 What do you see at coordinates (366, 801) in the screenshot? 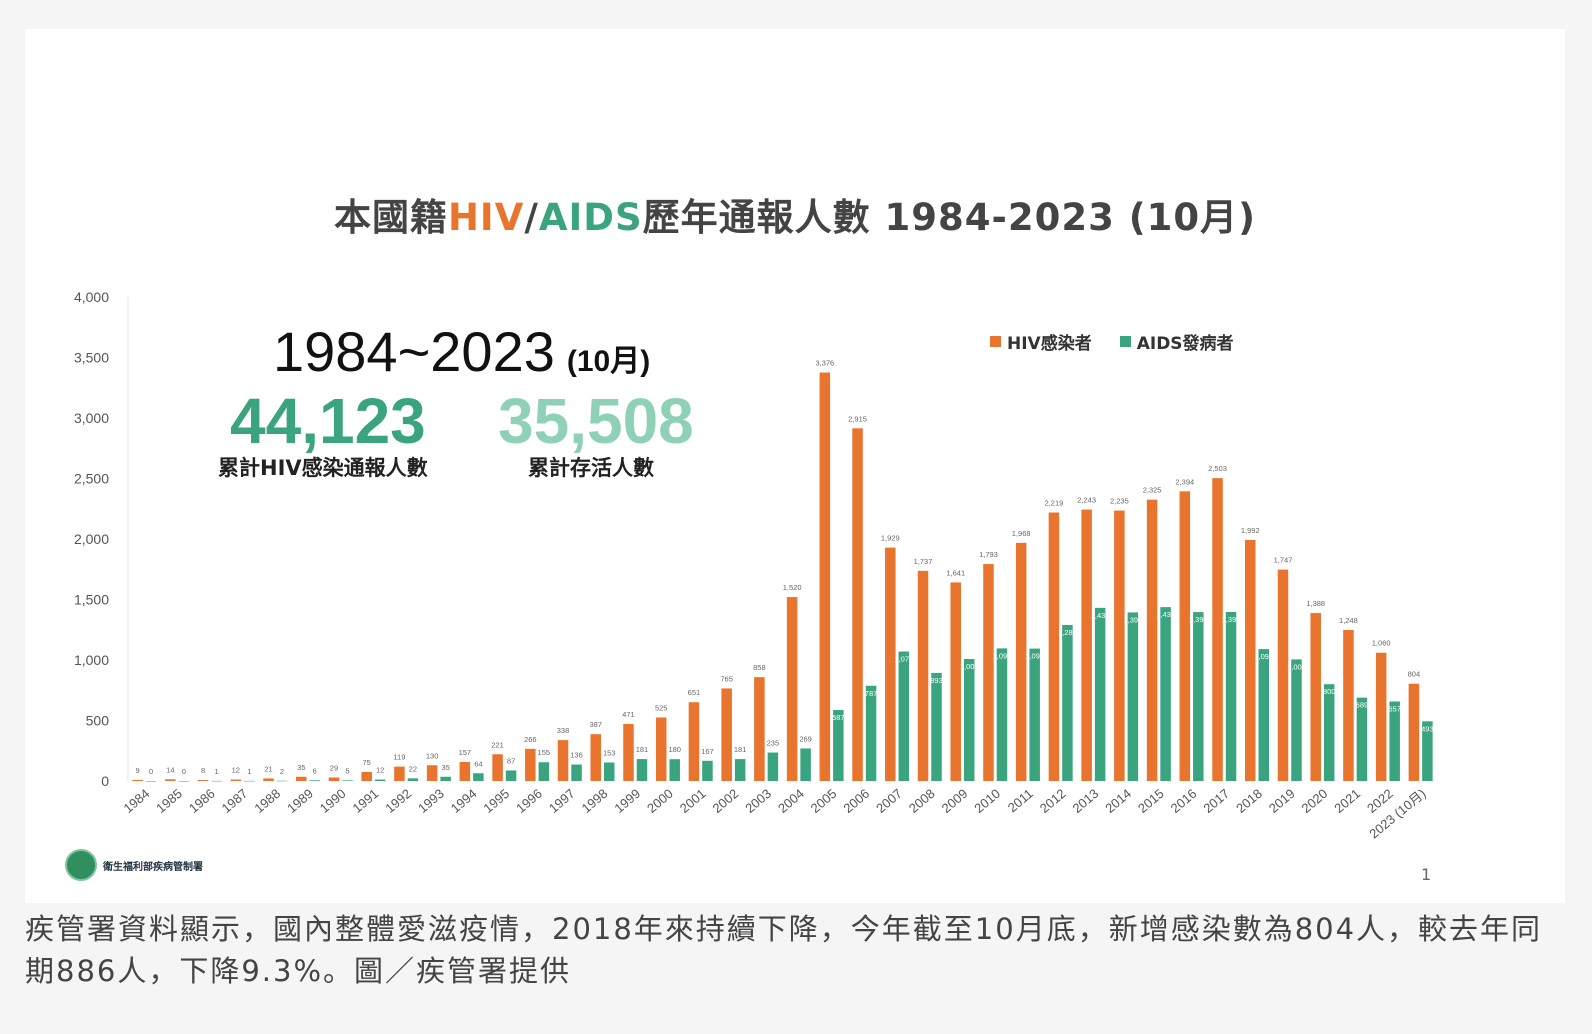
I see `x-tick-label: 1991` at bounding box center [366, 801].